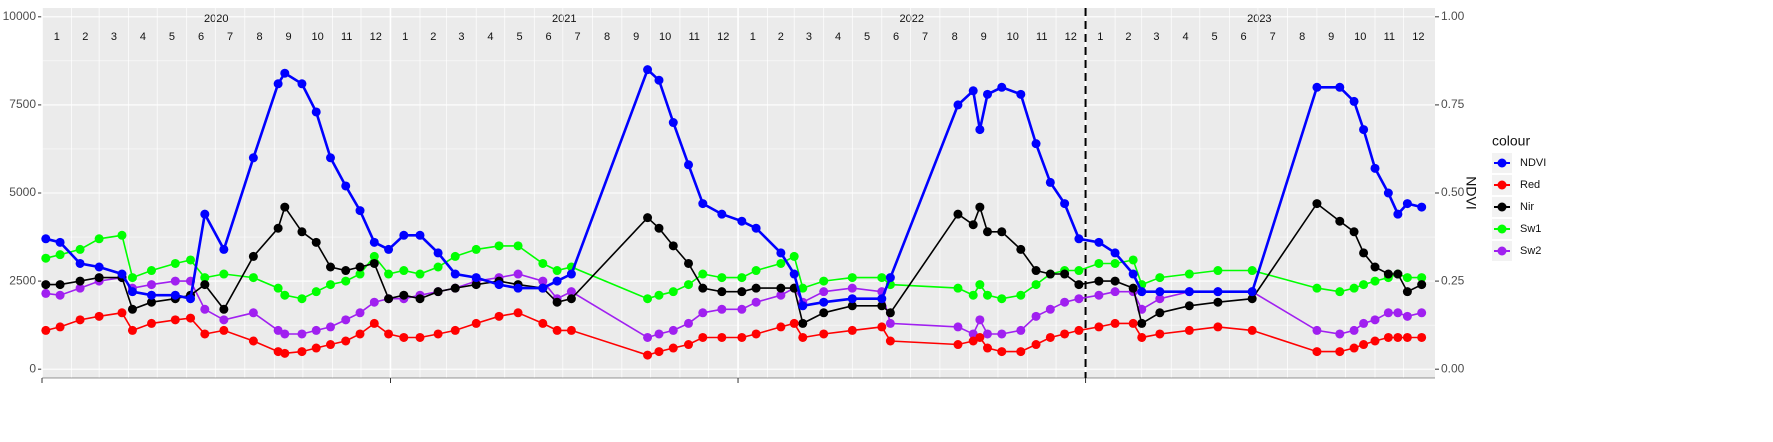  What do you see at coordinates (1259, 19) in the screenshot?
I see `year-label: 2023` at bounding box center [1259, 19].